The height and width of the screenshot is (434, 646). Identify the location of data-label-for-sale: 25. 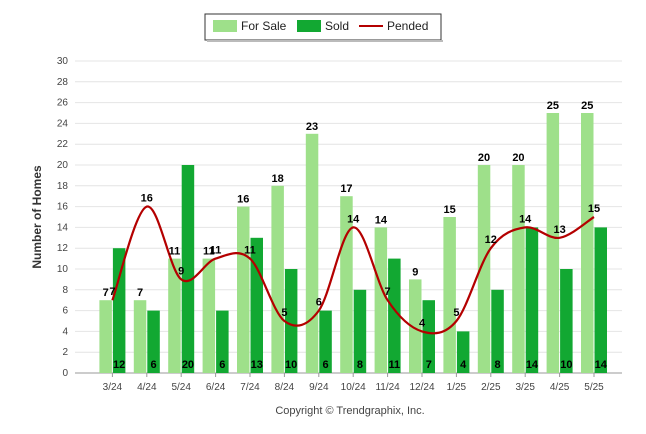
(553, 106).